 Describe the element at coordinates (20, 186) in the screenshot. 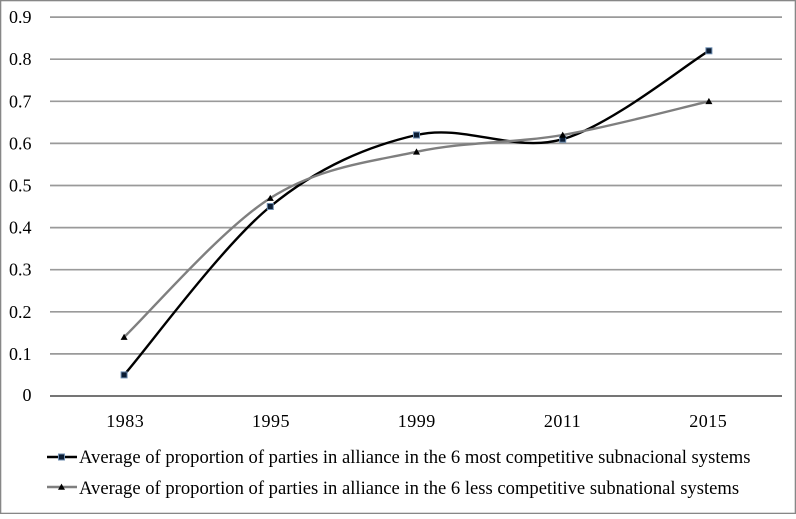

I see `svg-text: 0.5` at that location.